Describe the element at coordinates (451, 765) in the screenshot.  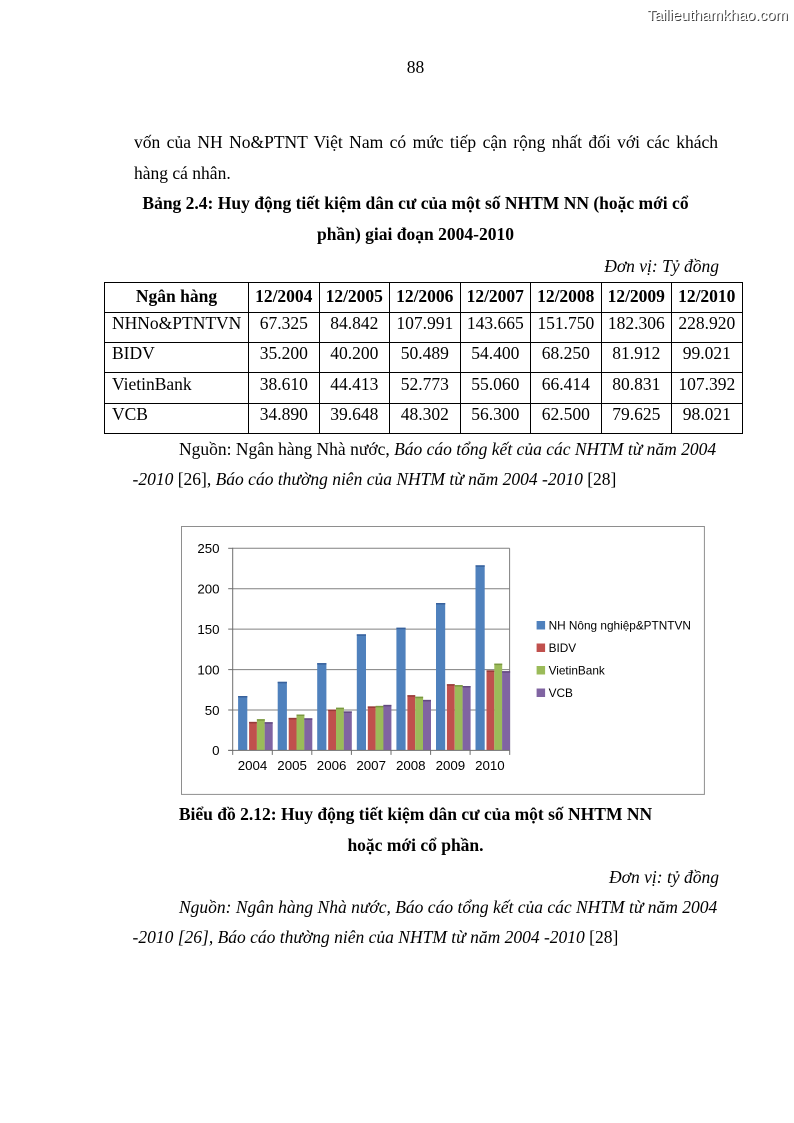
I see `svg-text: 2009` at that location.